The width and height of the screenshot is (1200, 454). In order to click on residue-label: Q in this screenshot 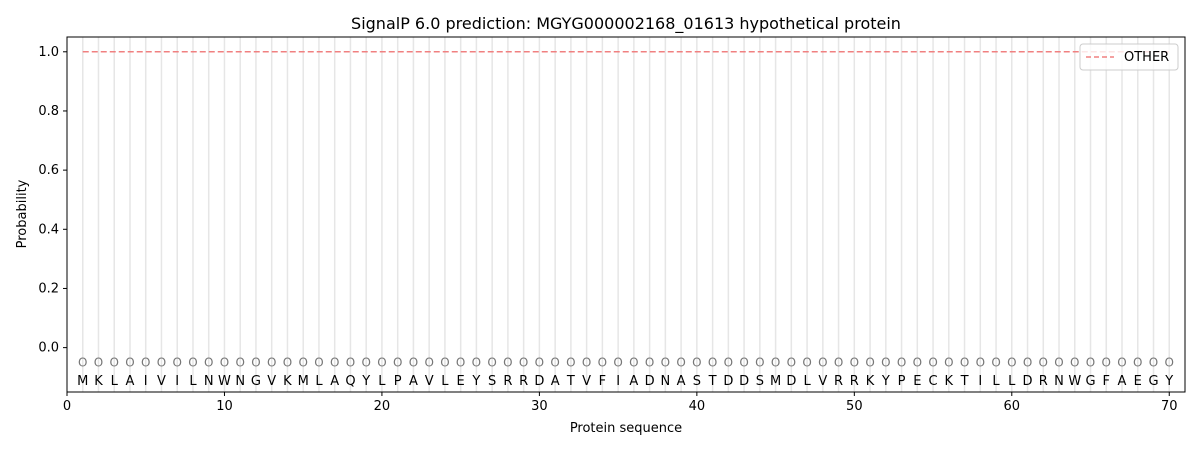, I will do `click(350, 381)`.